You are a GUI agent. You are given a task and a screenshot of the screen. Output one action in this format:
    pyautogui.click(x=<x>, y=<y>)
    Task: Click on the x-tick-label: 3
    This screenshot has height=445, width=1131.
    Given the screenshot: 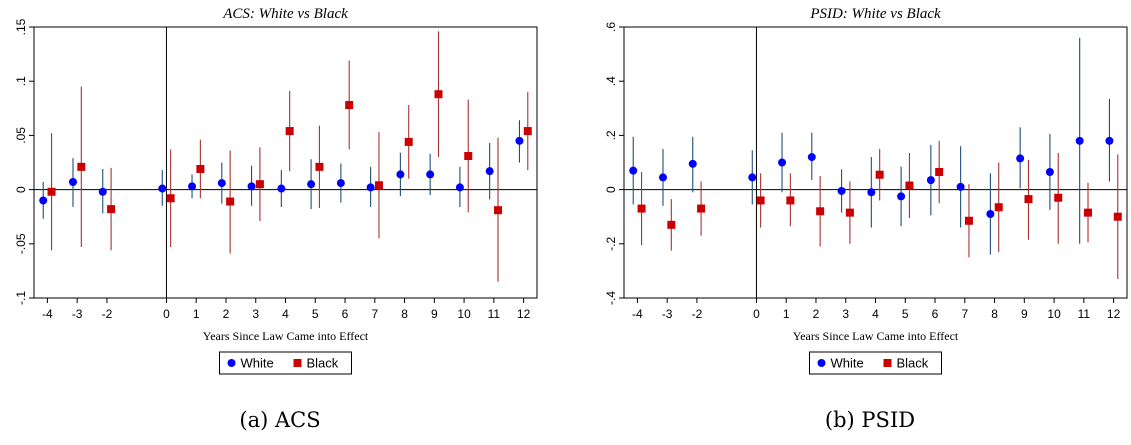 What is the action you would take?
    pyautogui.click(x=255, y=314)
    